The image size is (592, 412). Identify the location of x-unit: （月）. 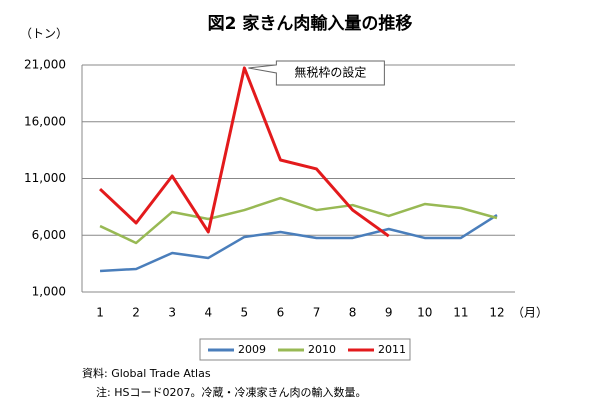
(530, 313).